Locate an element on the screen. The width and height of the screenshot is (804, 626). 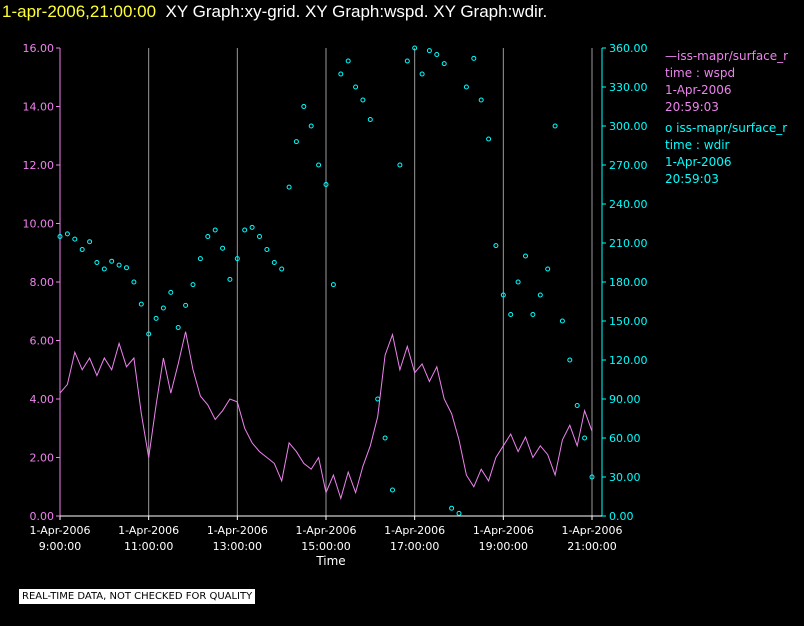
x-tick-time: 11:00:00 is located at coordinates (148, 546).